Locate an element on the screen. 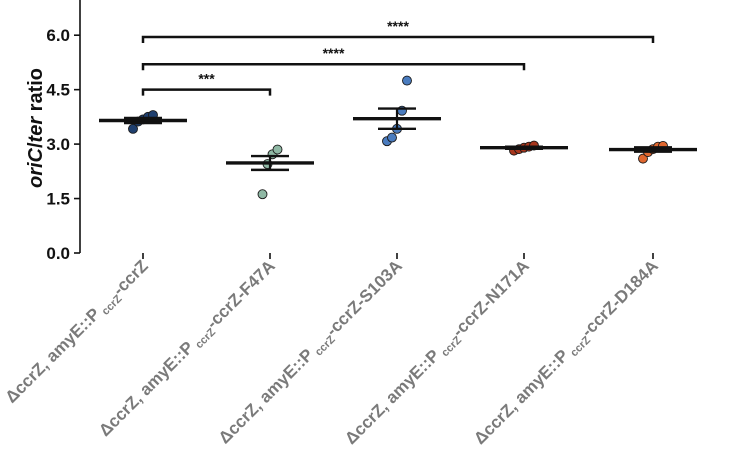 Image resolution: width=731 pixels, height=458 pixels. y-tick-label-0: 0.0 is located at coordinates (58, 253).